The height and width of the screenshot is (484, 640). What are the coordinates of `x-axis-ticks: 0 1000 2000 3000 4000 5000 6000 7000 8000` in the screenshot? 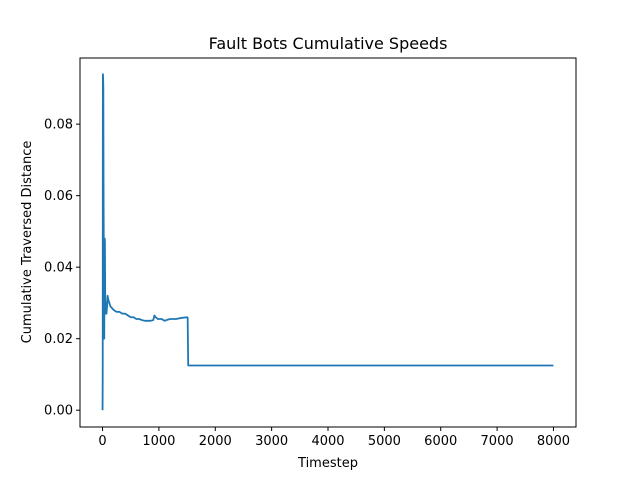 It's located at (334, 438).